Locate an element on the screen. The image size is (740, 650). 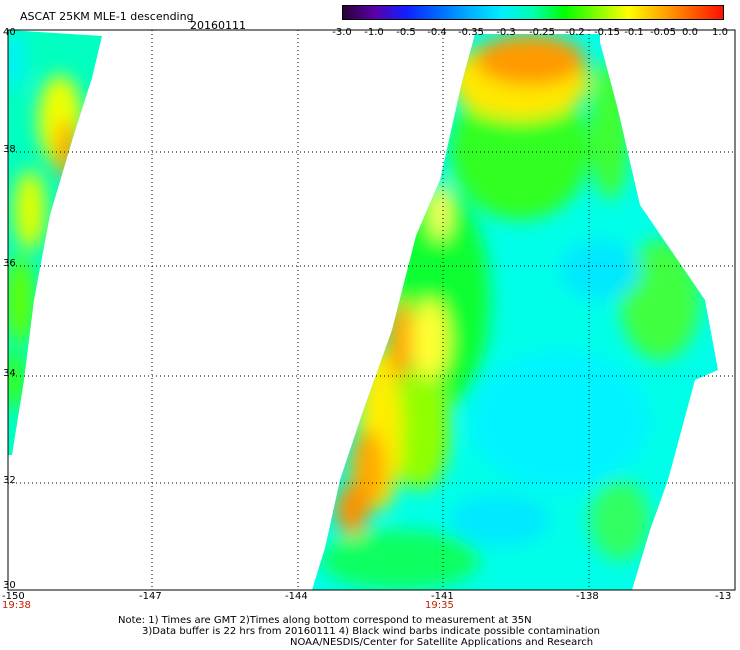
colorbar-tick: -0.1 is located at coordinates (634, 32).